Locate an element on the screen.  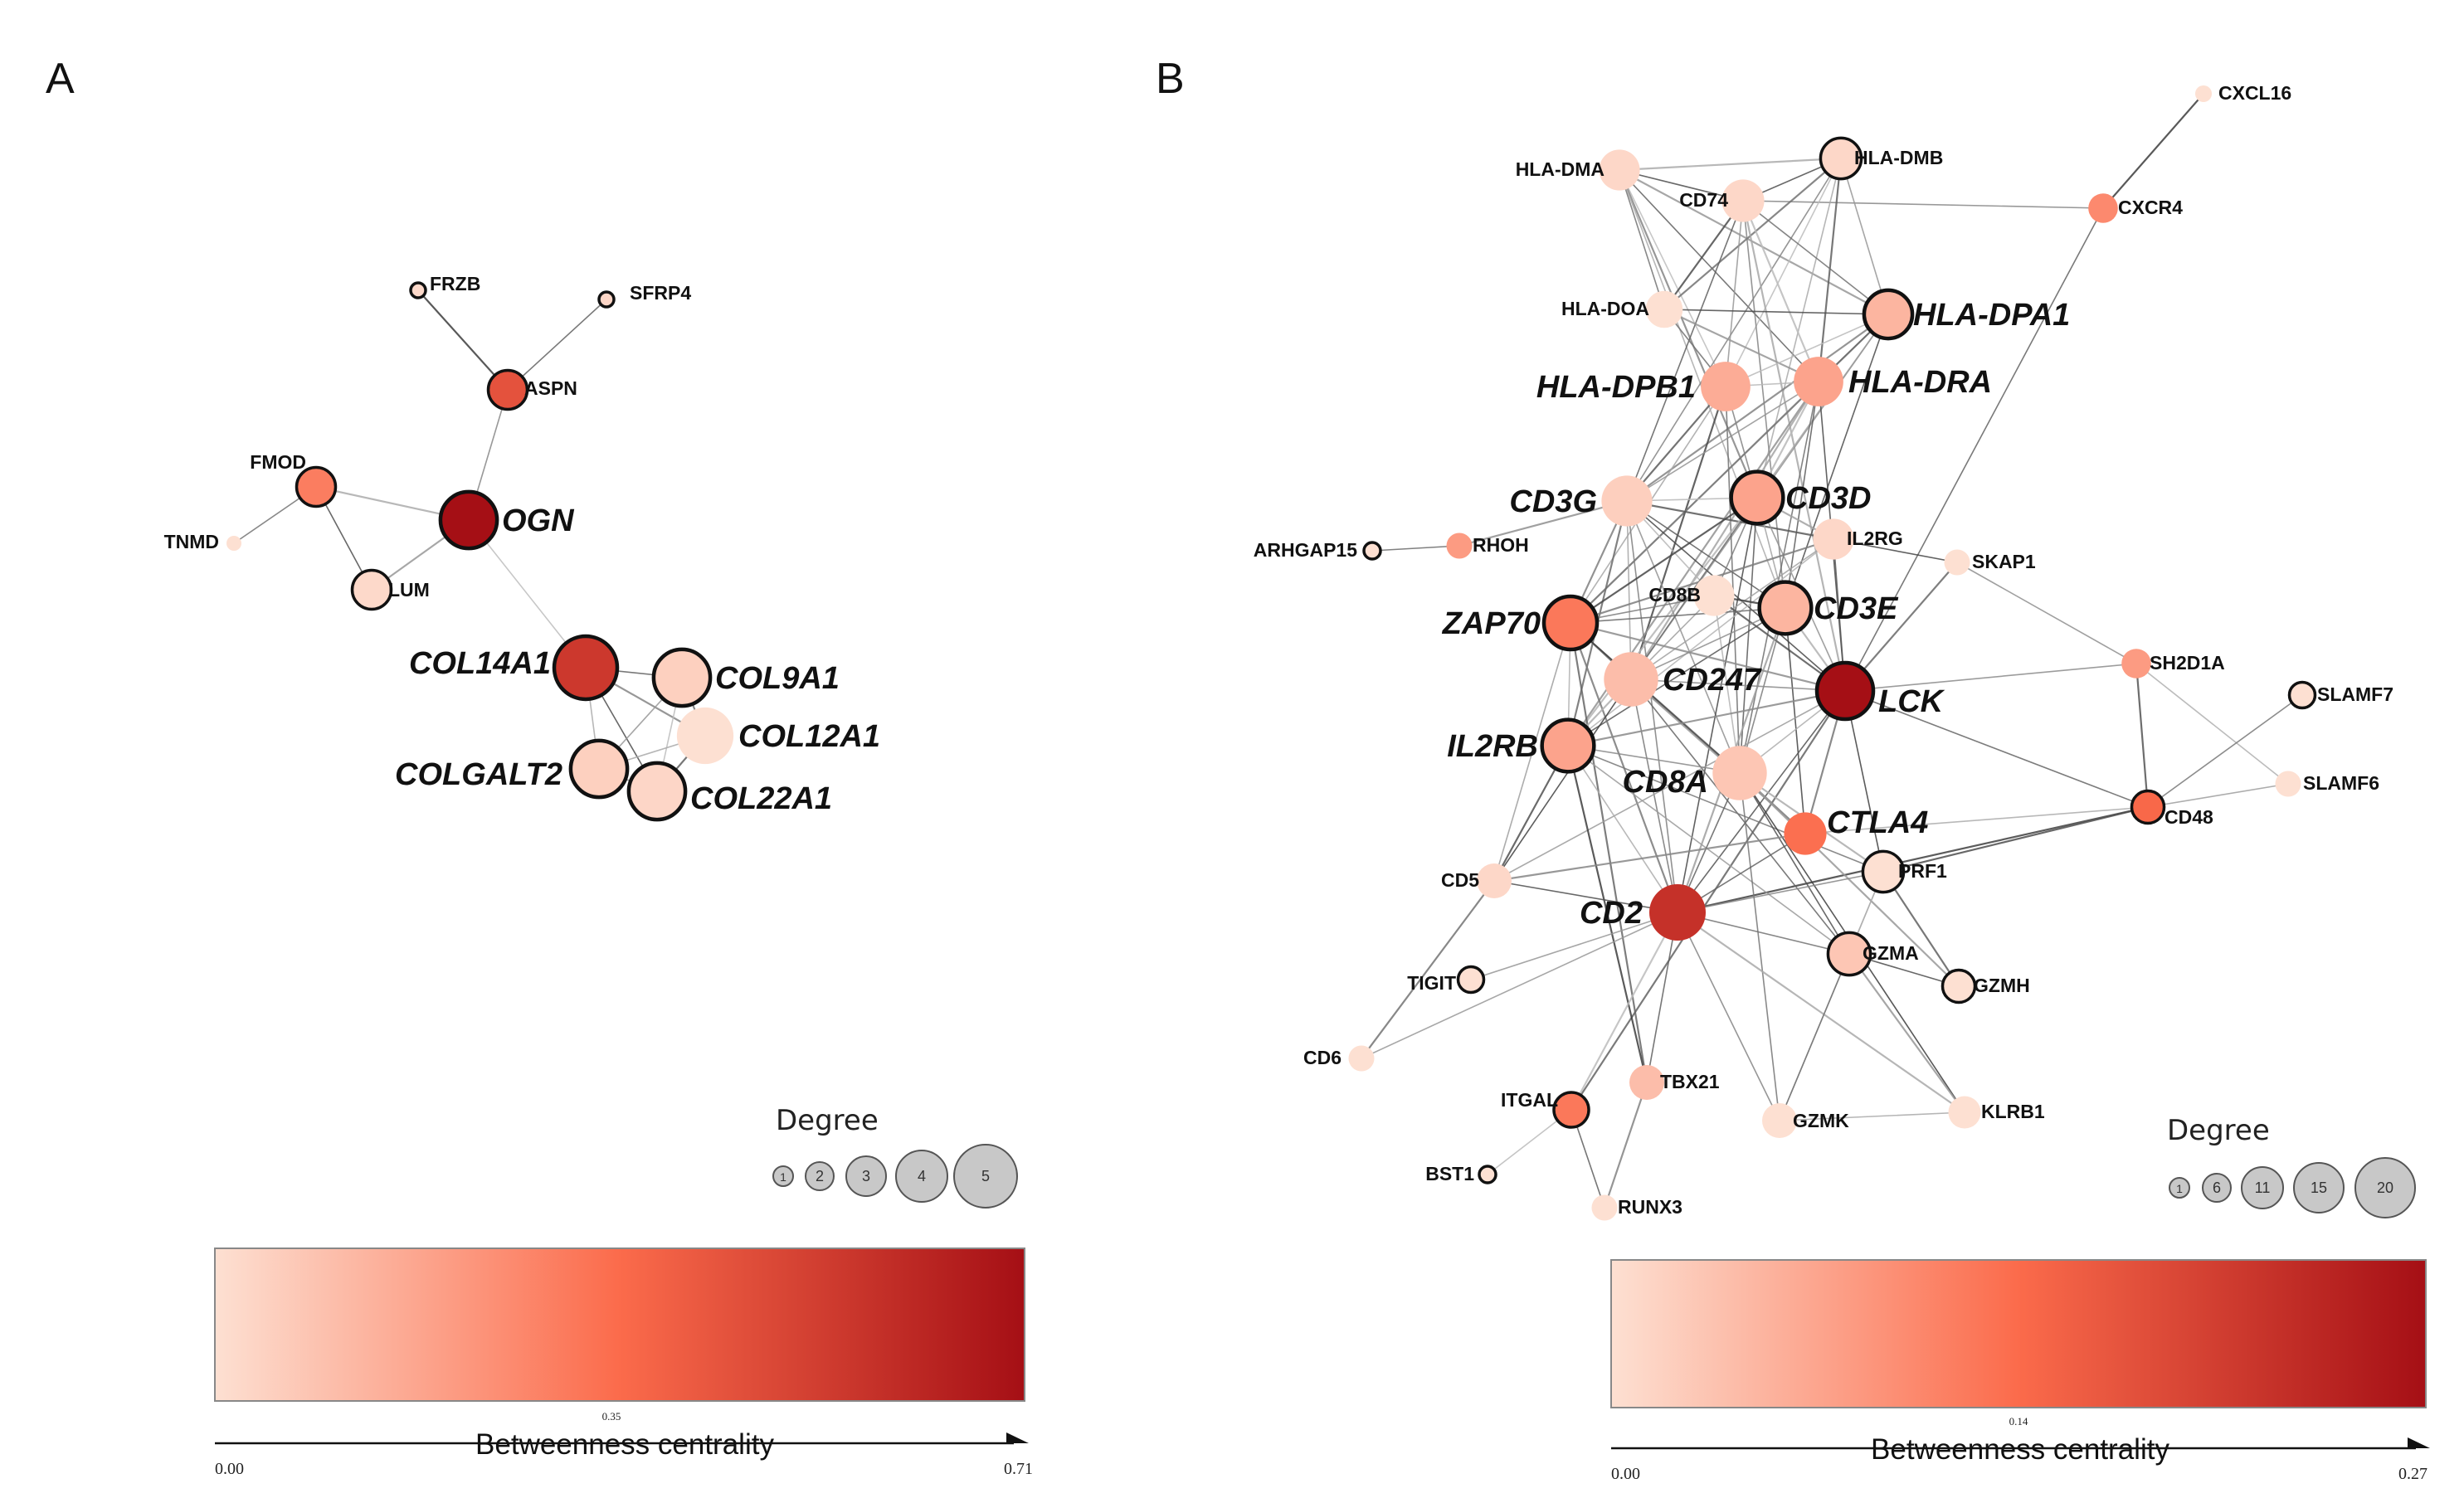
node-cxcr4: CXCR4 is located at coordinates (2135, 208).